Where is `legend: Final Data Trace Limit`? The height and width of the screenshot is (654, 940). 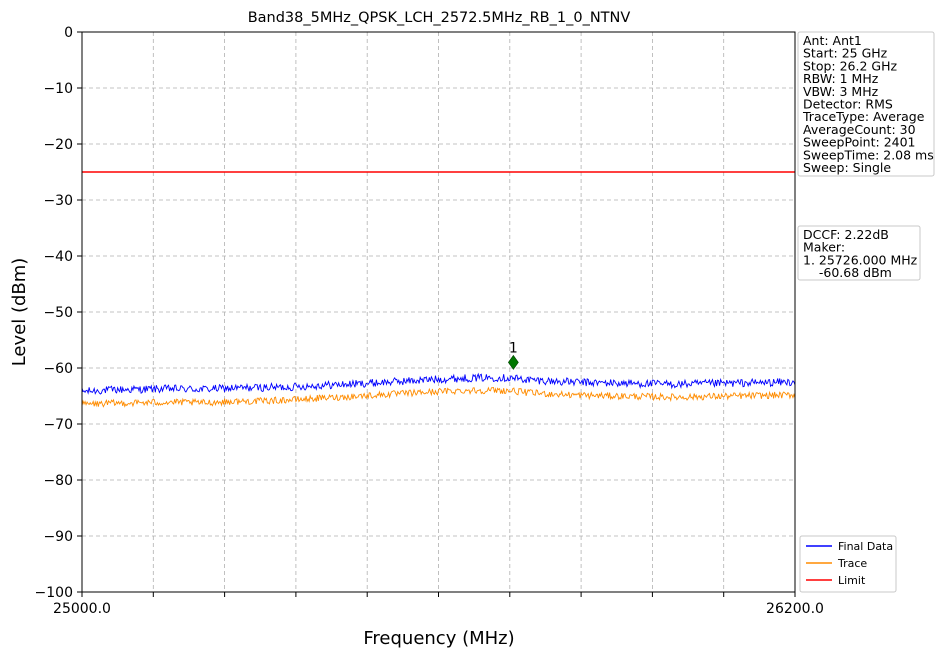
legend: Final Data Trace Limit is located at coordinates (848, 564).